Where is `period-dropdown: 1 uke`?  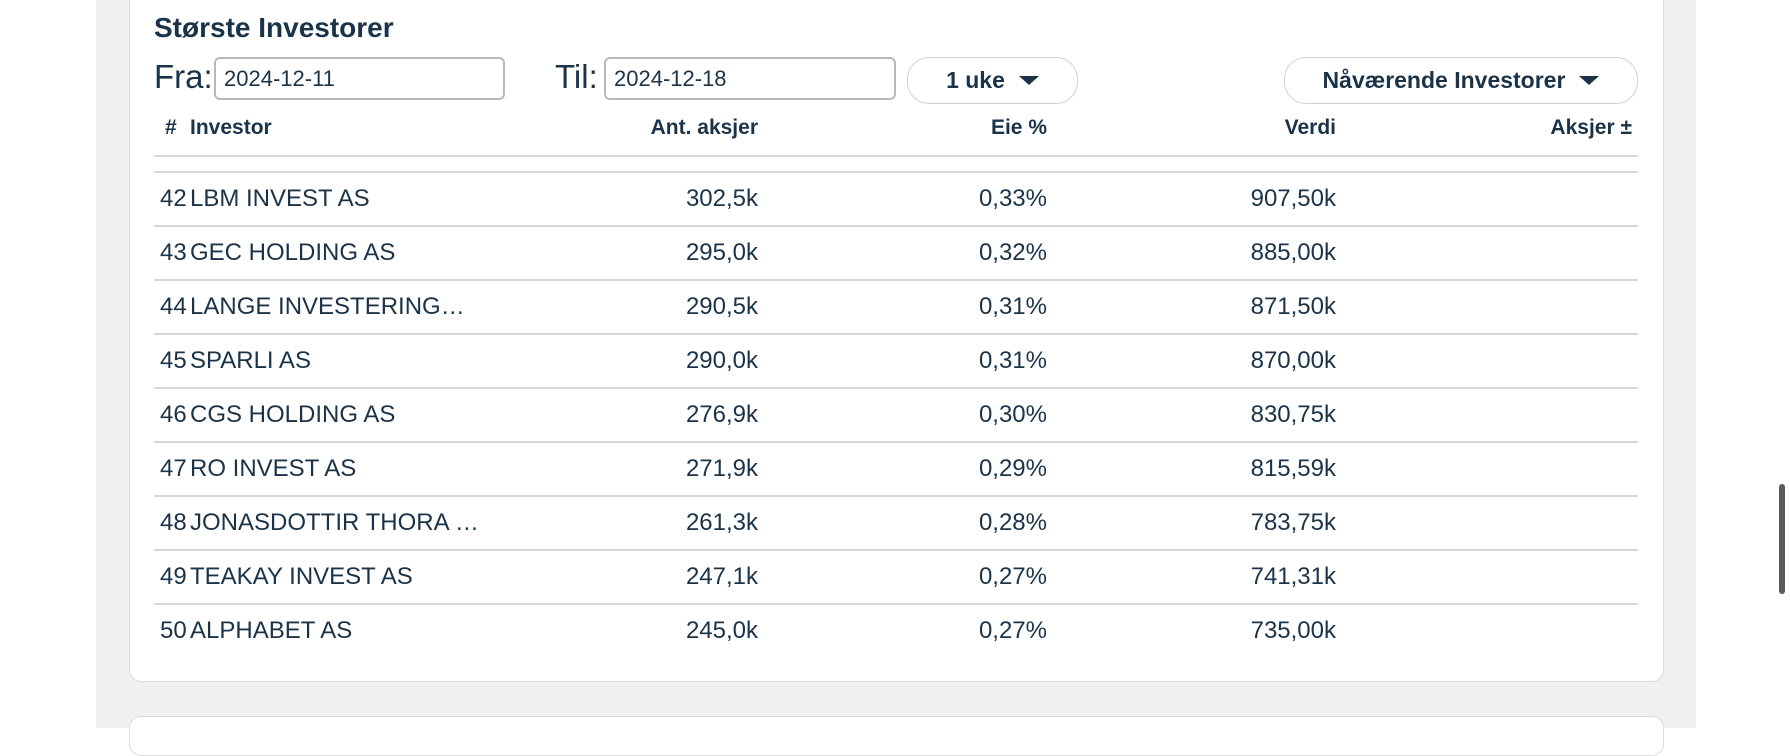
period-dropdown: 1 uke is located at coordinates (992, 80).